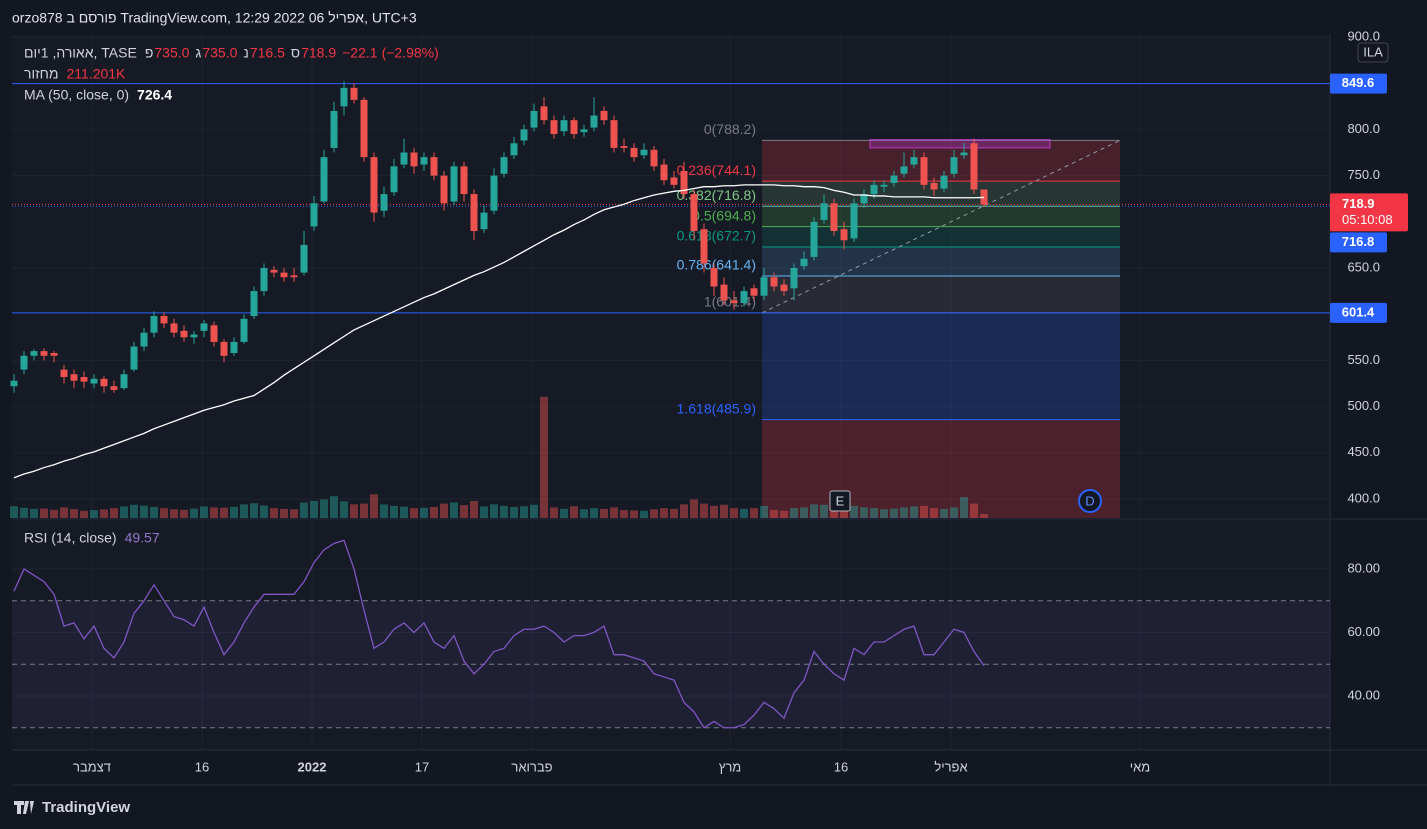 This screenshot has width=1427, height=829. Describe the element at coordinates (154, 95) in the screenshot. I see `ma-value: 726.4` at that location.